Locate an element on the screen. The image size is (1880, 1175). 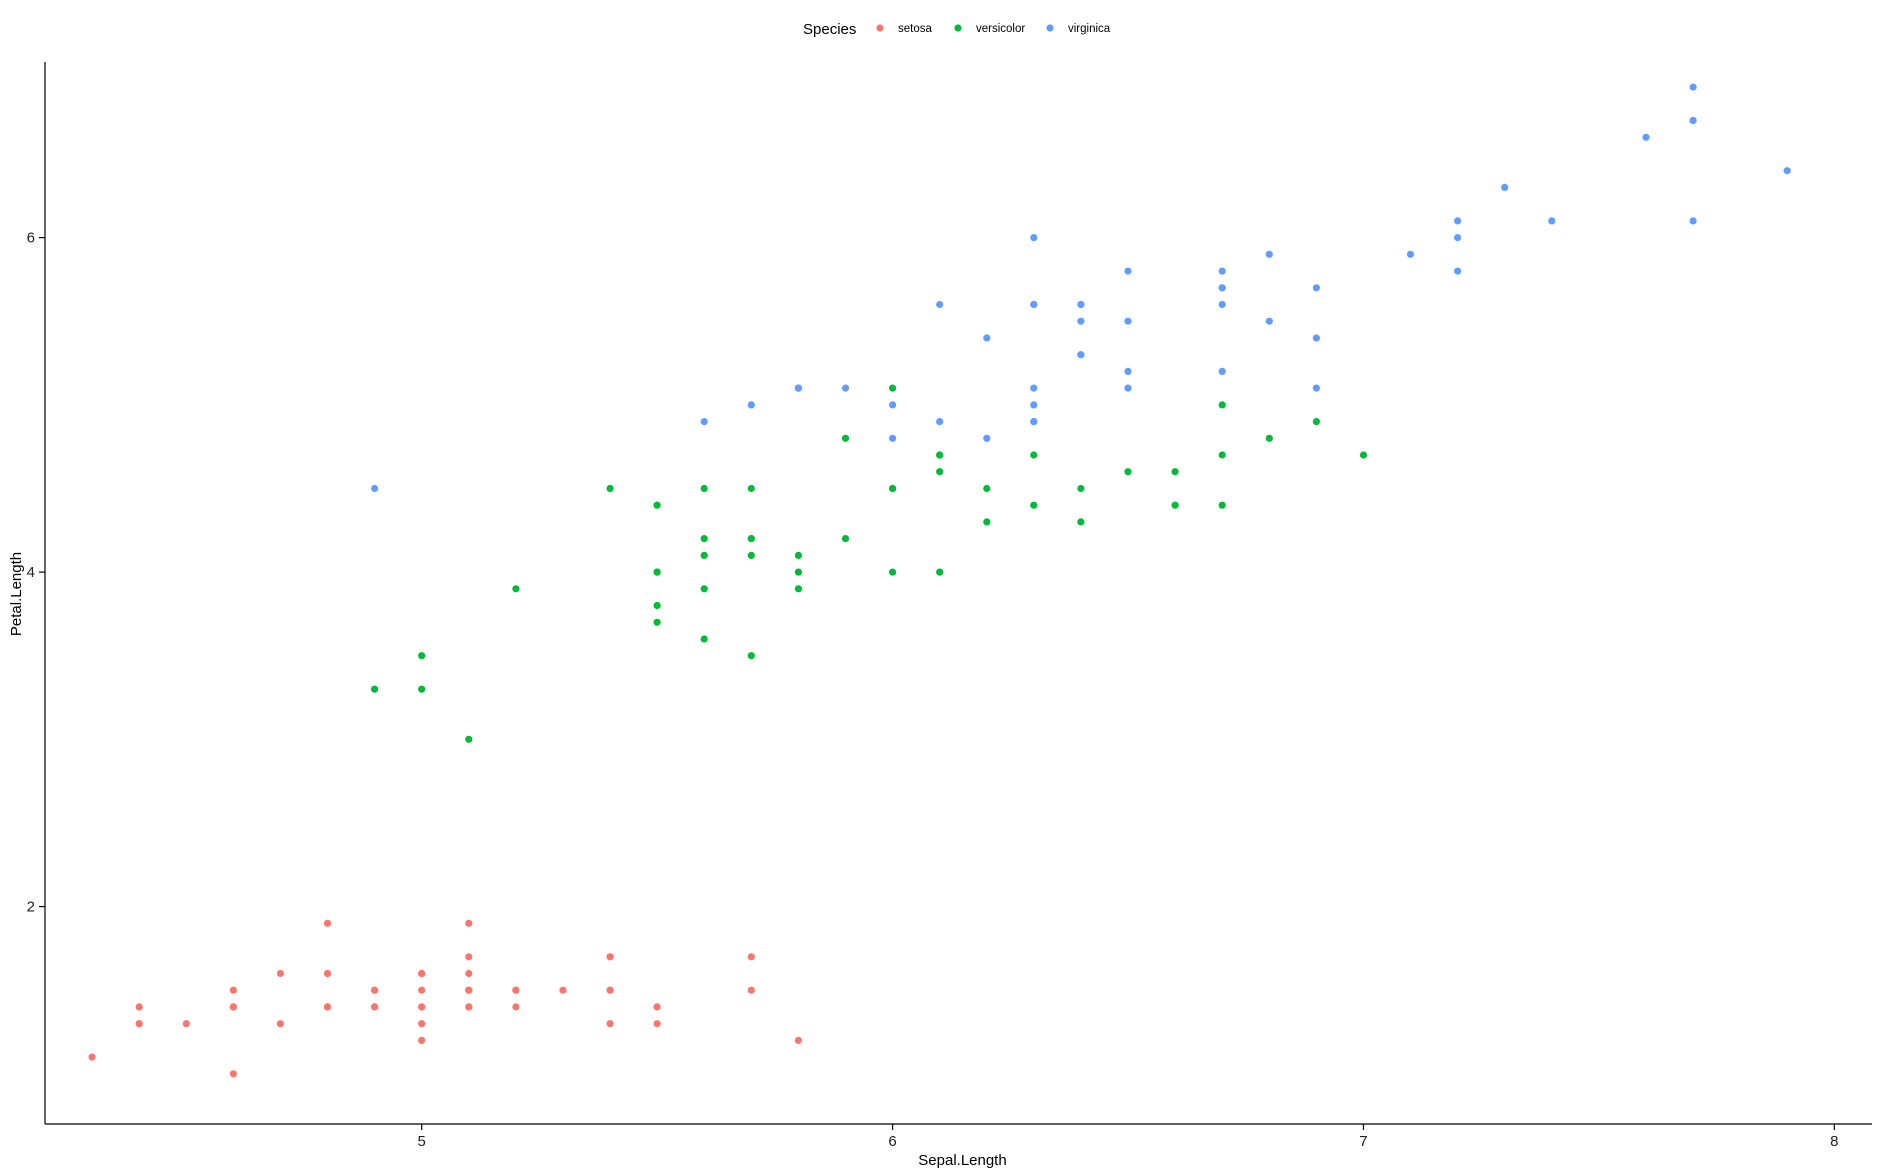
y-tick-label: 6 is located at coordinates (31, 238).